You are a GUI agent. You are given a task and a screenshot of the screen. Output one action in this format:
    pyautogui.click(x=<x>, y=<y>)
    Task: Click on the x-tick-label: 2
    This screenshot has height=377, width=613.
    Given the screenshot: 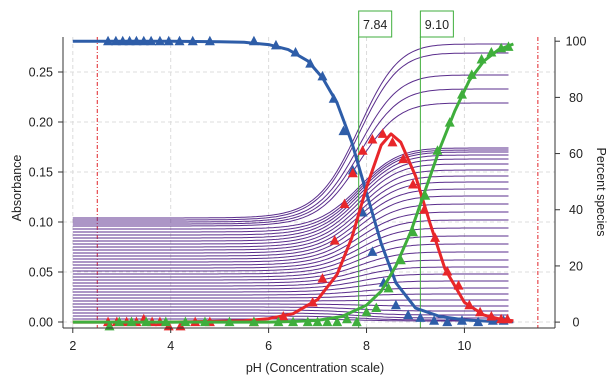 What is the action you would take?
    pyautogui.click(x=72, y=346)
    